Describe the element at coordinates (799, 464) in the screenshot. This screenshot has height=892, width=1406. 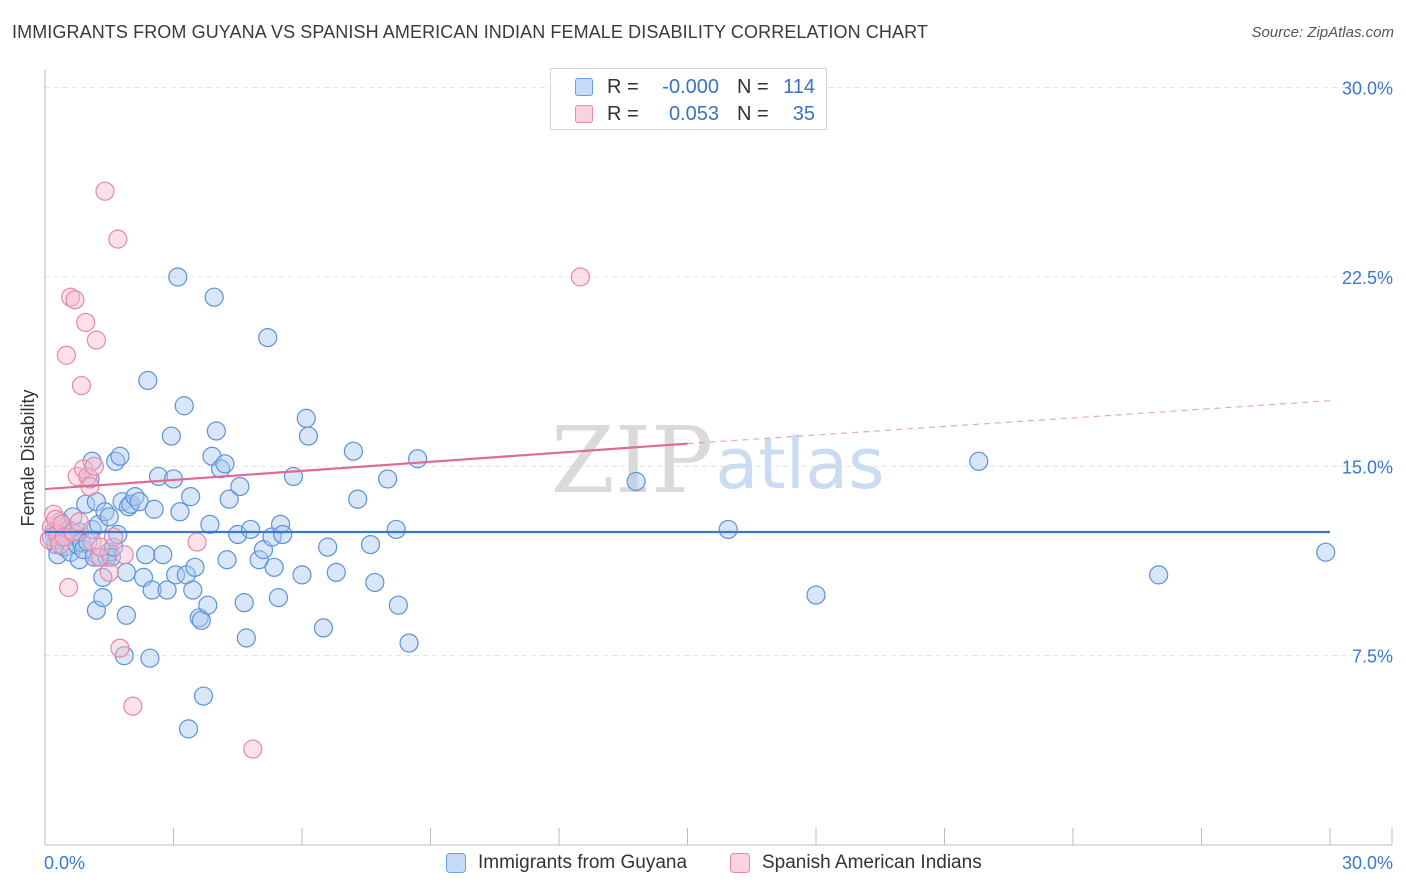
I see `watermark-atlas: atlas` at that location.